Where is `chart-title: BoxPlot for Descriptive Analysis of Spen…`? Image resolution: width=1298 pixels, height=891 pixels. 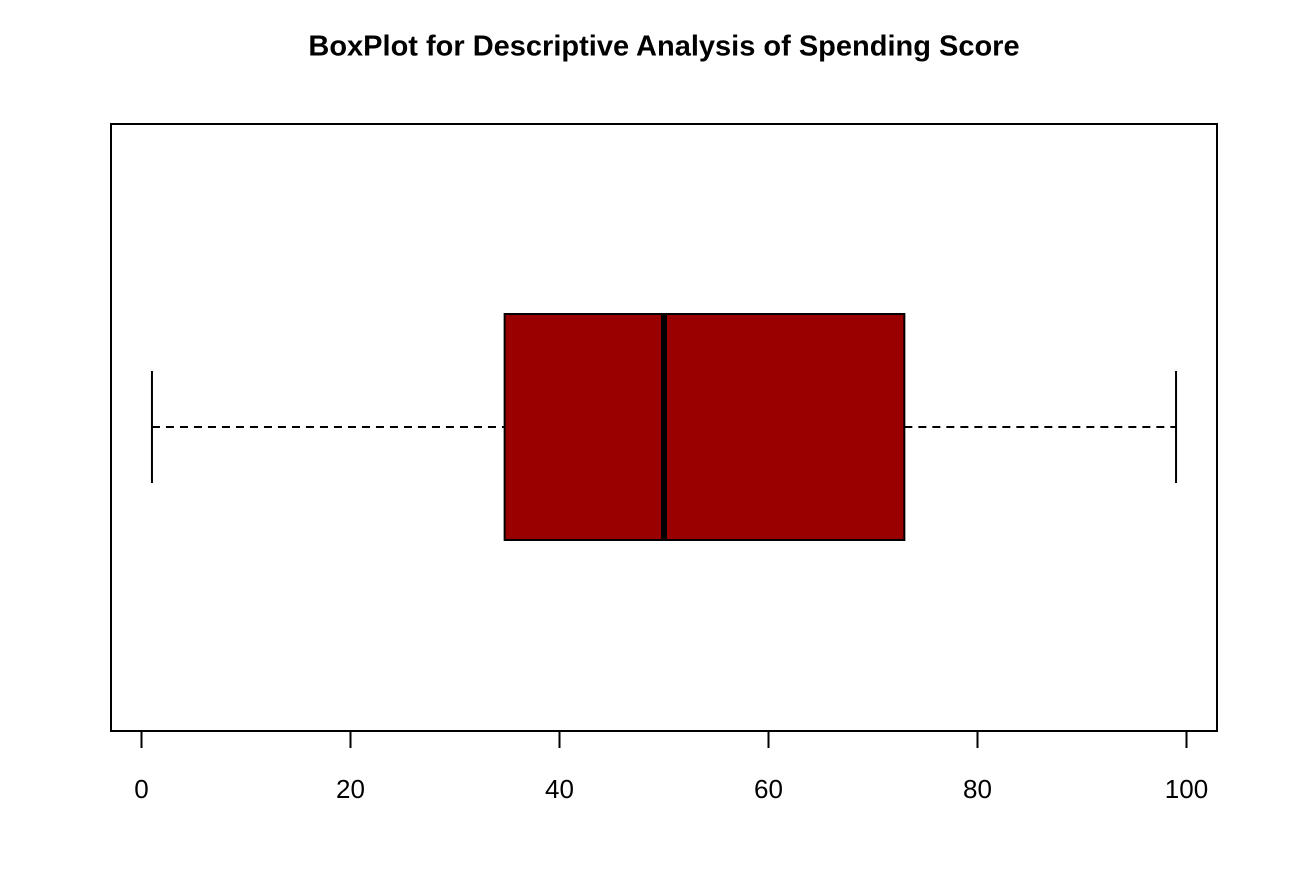
chart-title: BoxPlot for Descriptive Analysis of Spen… is located at coordinates (663, 47).